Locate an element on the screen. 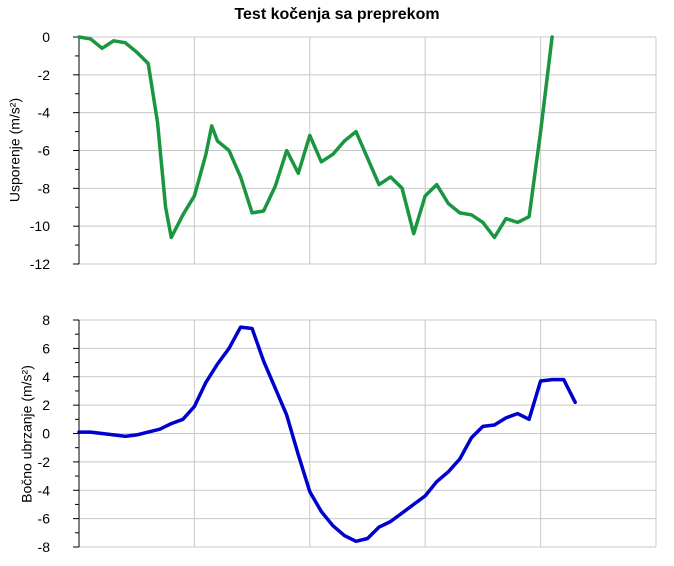  y-axis-label: Bočno ubrzanje (m/s²) is located at coordinates (27, 434).